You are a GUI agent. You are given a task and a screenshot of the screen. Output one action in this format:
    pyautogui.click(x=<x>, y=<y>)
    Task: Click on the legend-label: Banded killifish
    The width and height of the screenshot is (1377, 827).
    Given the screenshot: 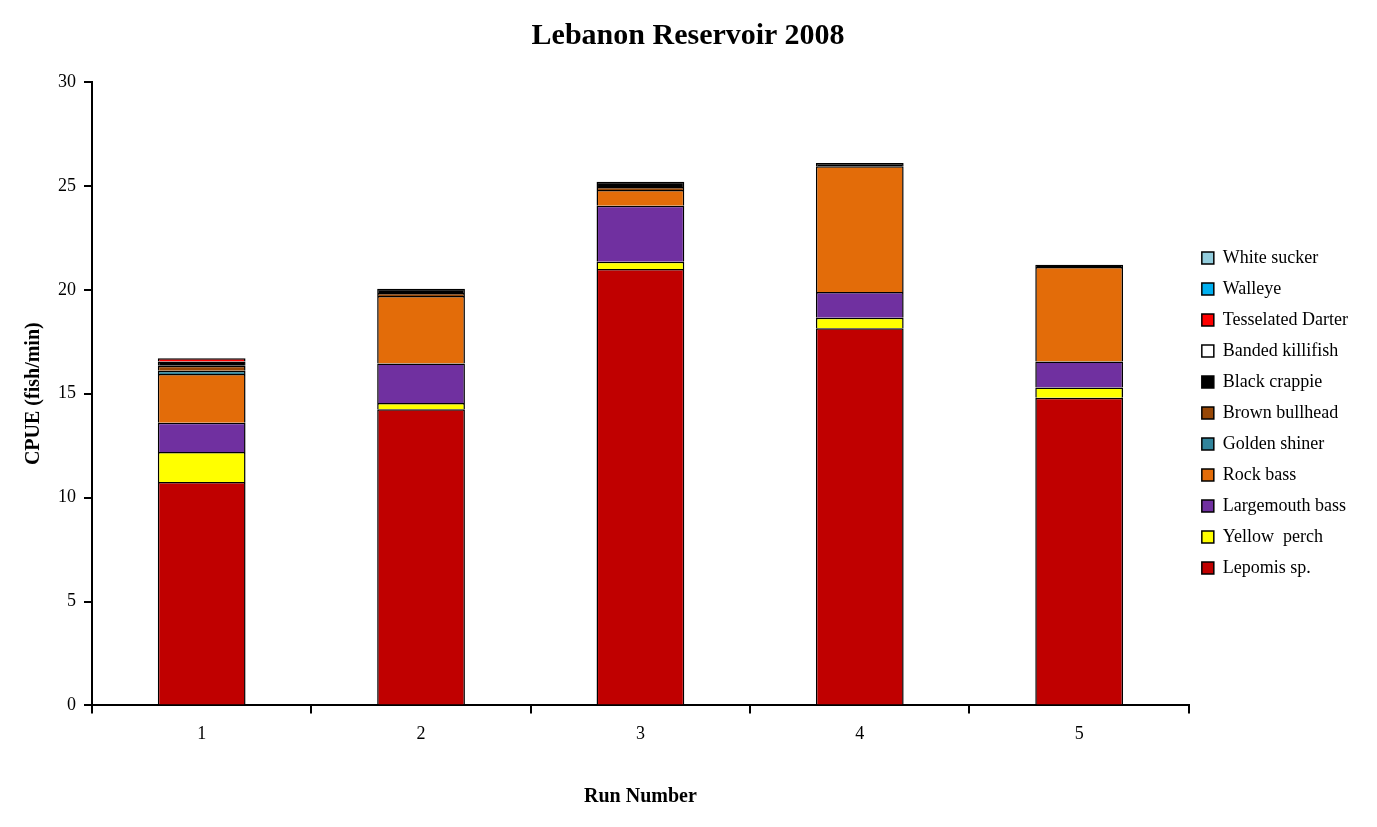 What is the action you would take?
    pyautogui.click(x=1280, y=349)
    